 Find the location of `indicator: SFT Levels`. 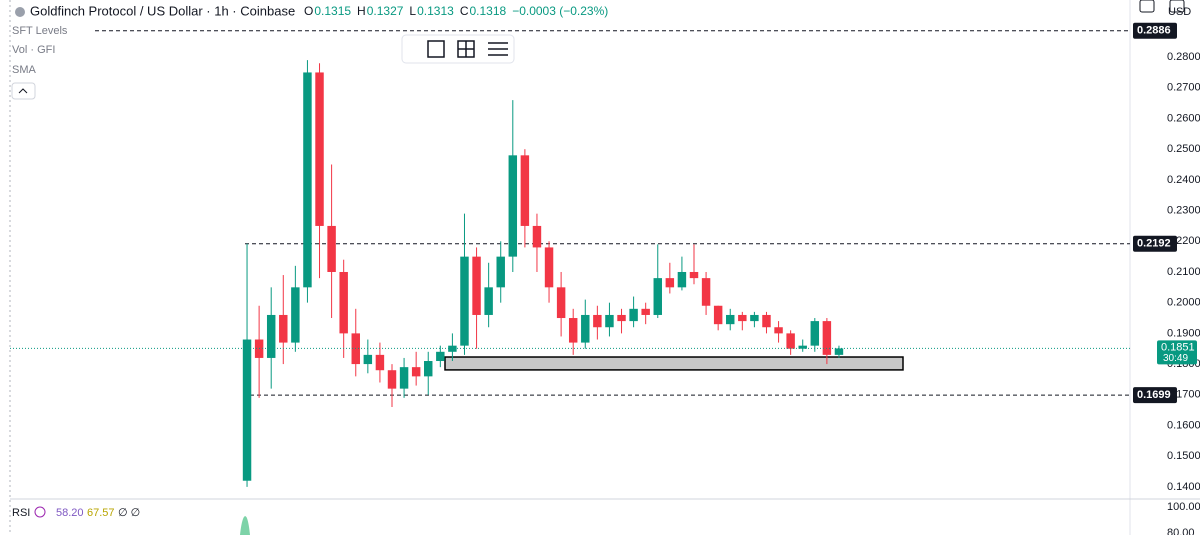

indicator: SFT Levels is located at coordinates (40, 31).